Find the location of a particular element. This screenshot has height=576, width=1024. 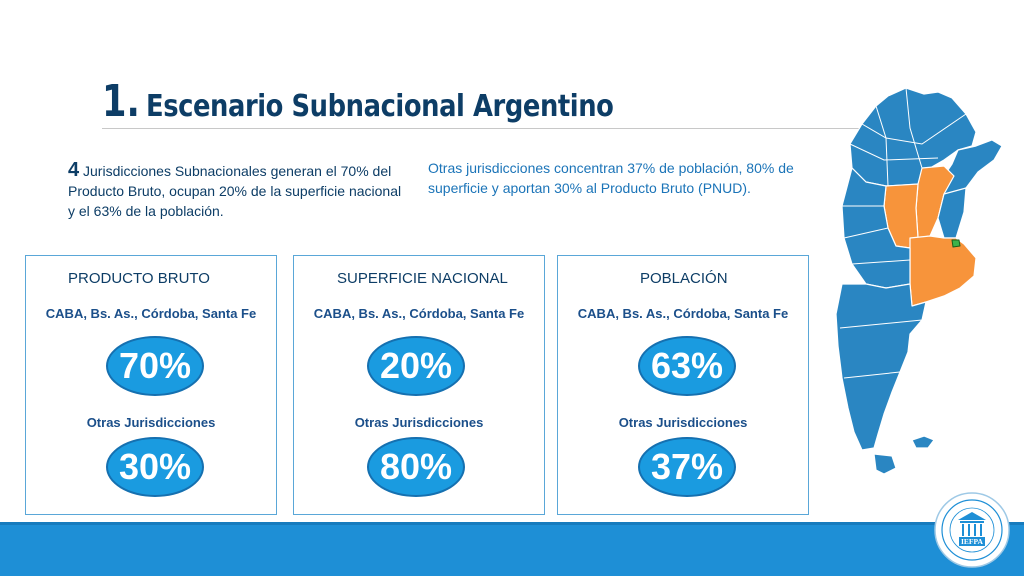

title: 1. Escenario Subnacional Argentino is located at coordinates (396, 101).